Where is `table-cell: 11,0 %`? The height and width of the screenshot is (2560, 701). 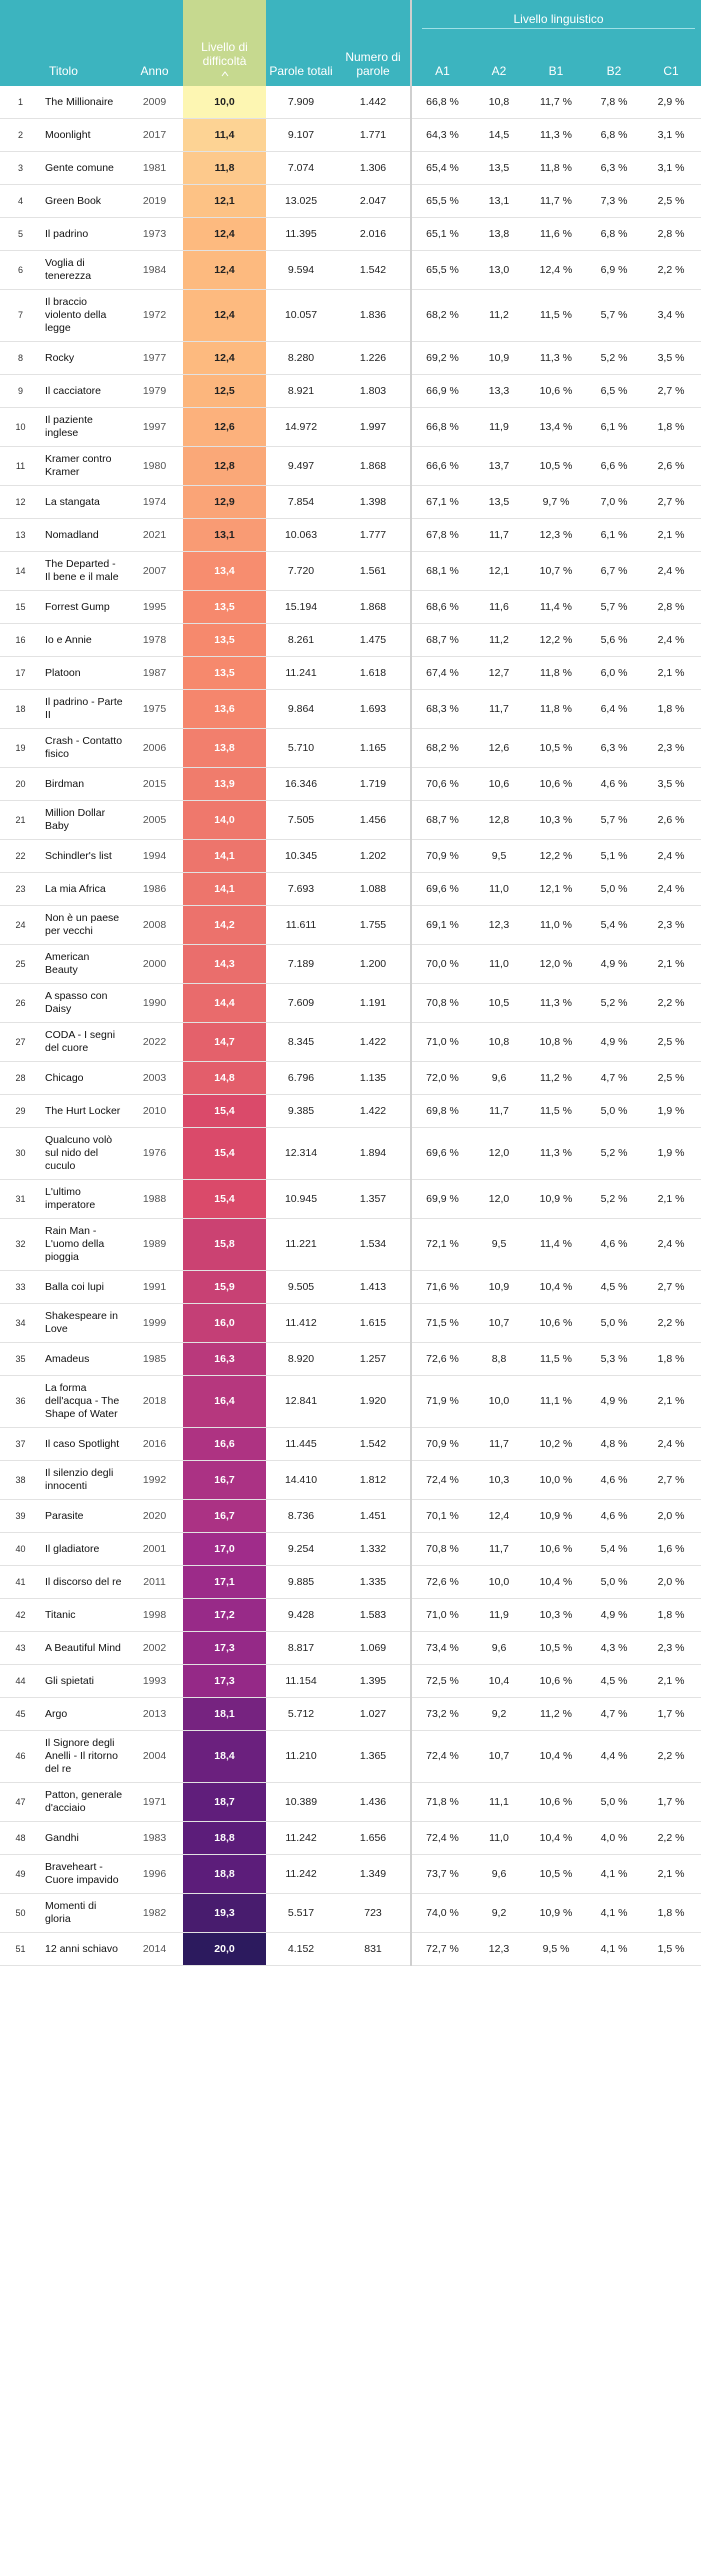 table-cell: 11,0 % is located at coordinates (556, 925).